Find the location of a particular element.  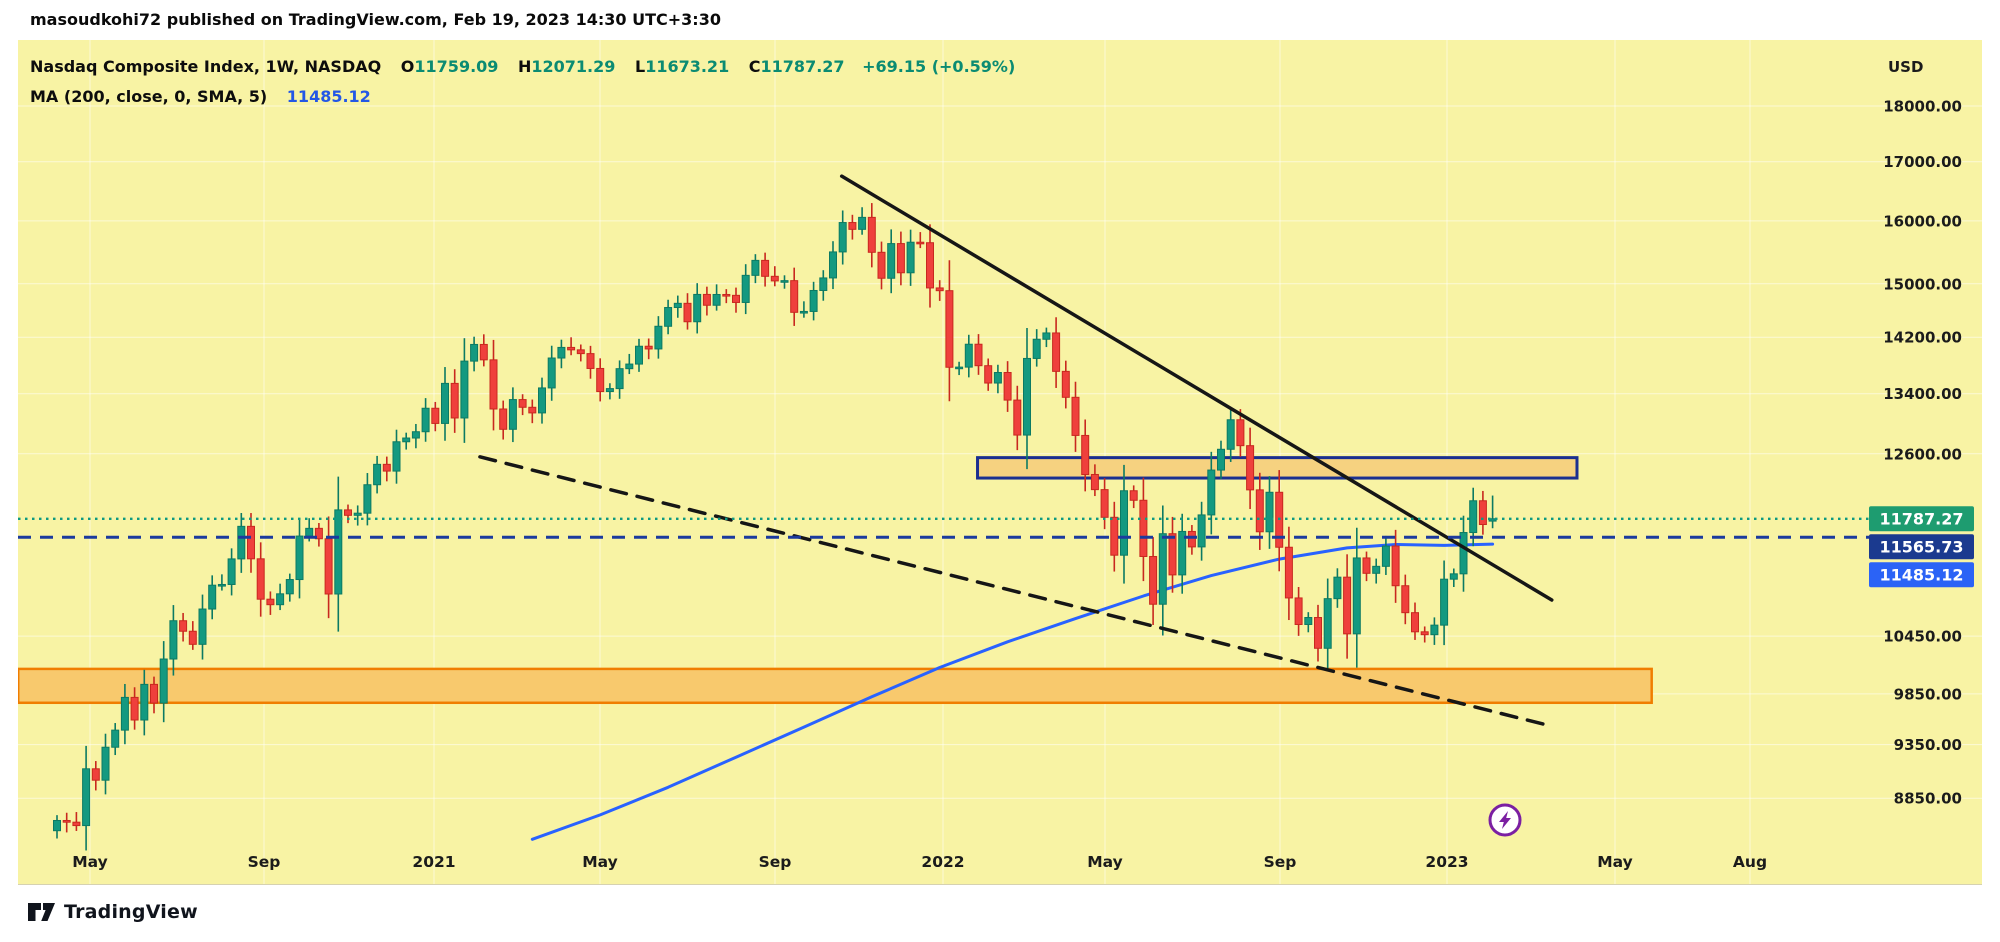

level-price-tag: 11565.73 is located at coordinates (1921, 547).